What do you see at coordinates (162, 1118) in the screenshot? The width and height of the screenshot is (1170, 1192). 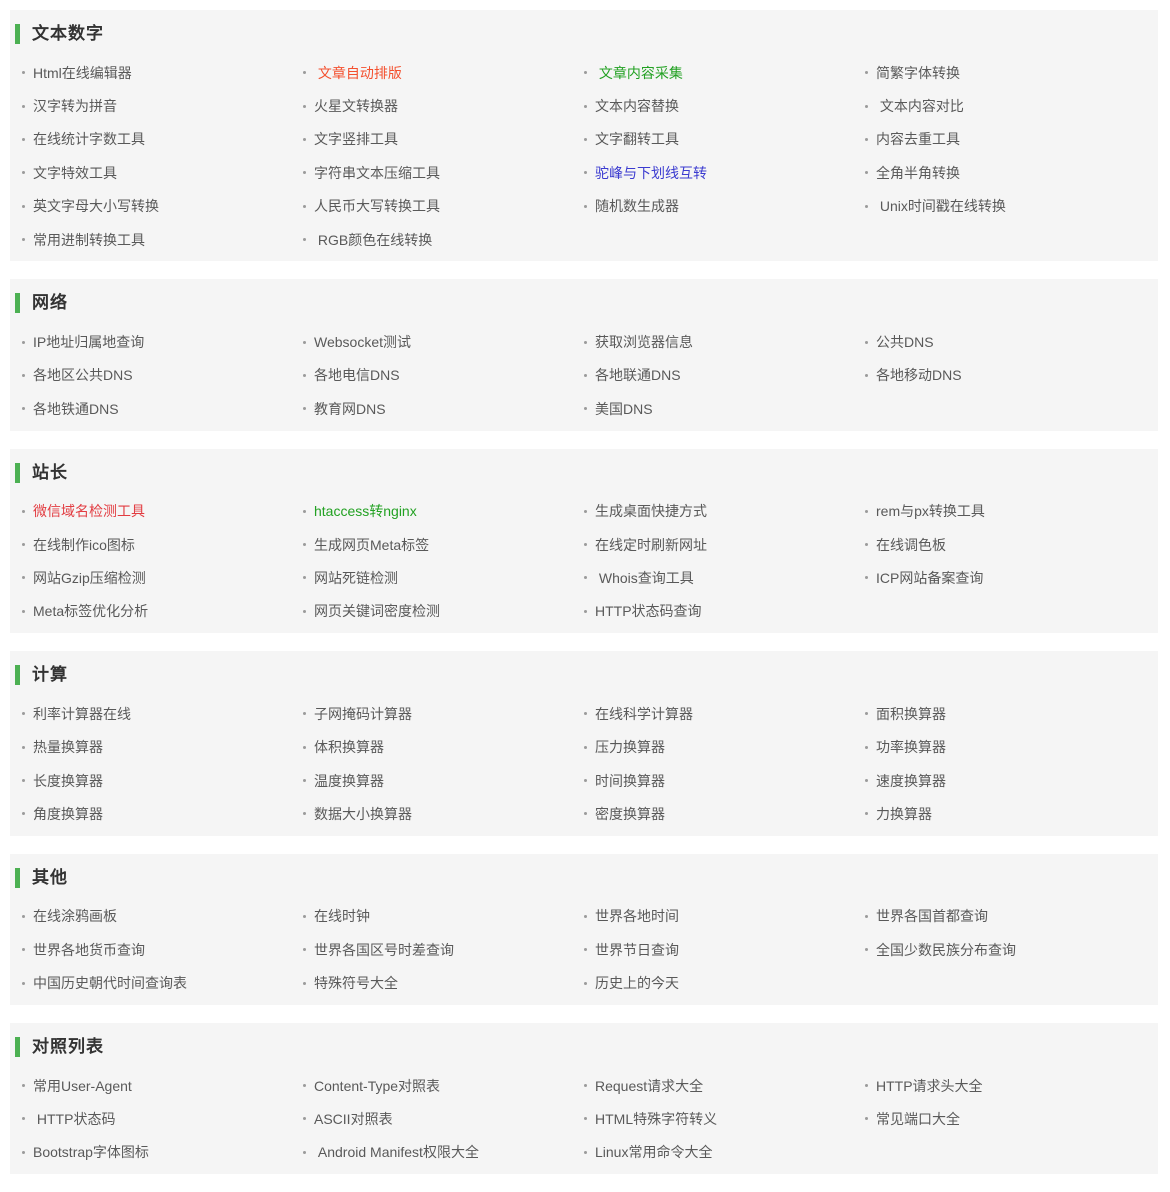 I see `list-item: HTTP状态码` at bounding box center [162, 1118].